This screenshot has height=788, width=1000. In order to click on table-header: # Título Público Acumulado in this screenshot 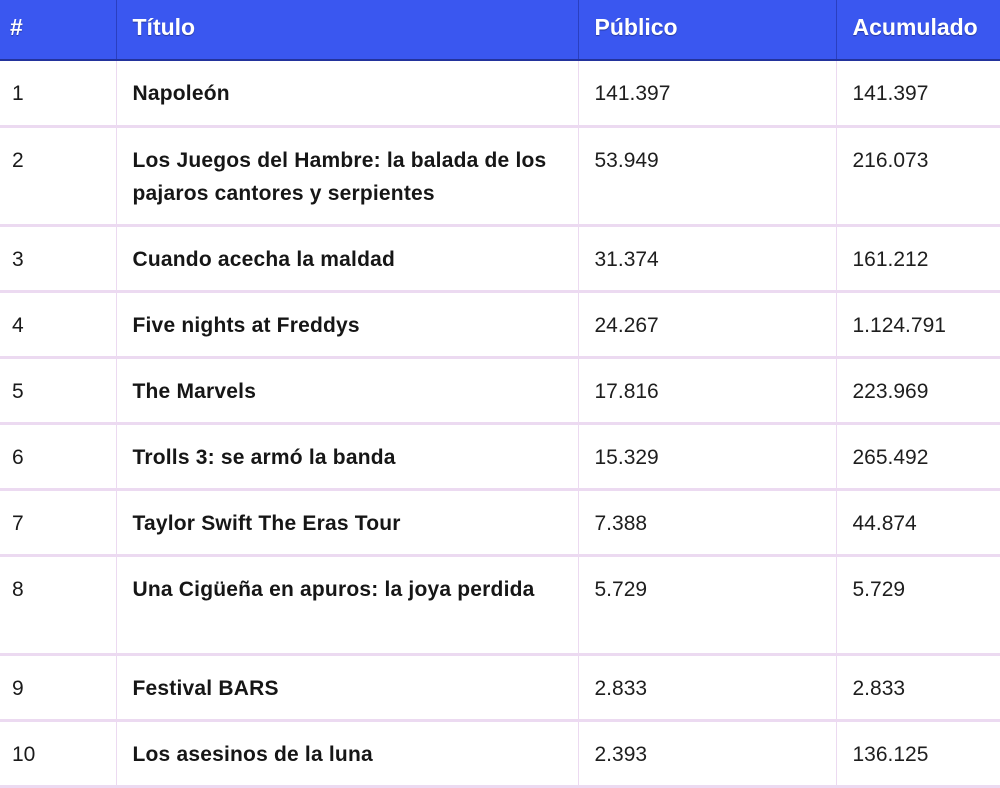, I will do `click(500, 30)`.